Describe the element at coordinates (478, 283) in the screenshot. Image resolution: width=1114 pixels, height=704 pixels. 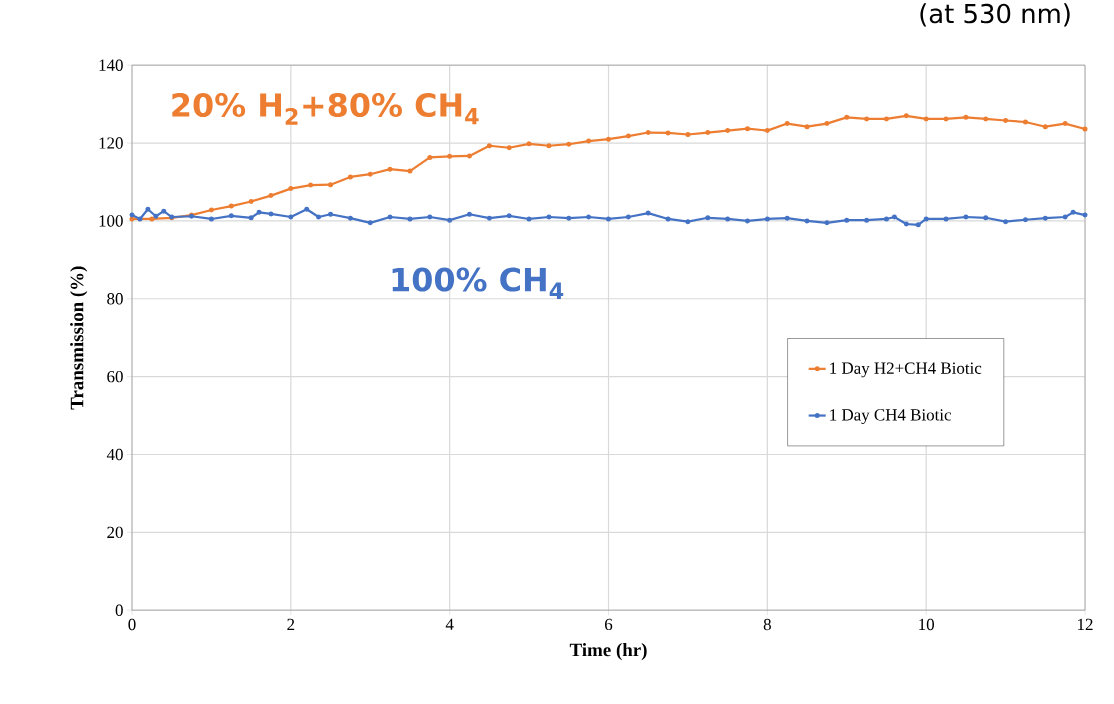
I see `annotation: 100% CH$_{4}$` at that location.